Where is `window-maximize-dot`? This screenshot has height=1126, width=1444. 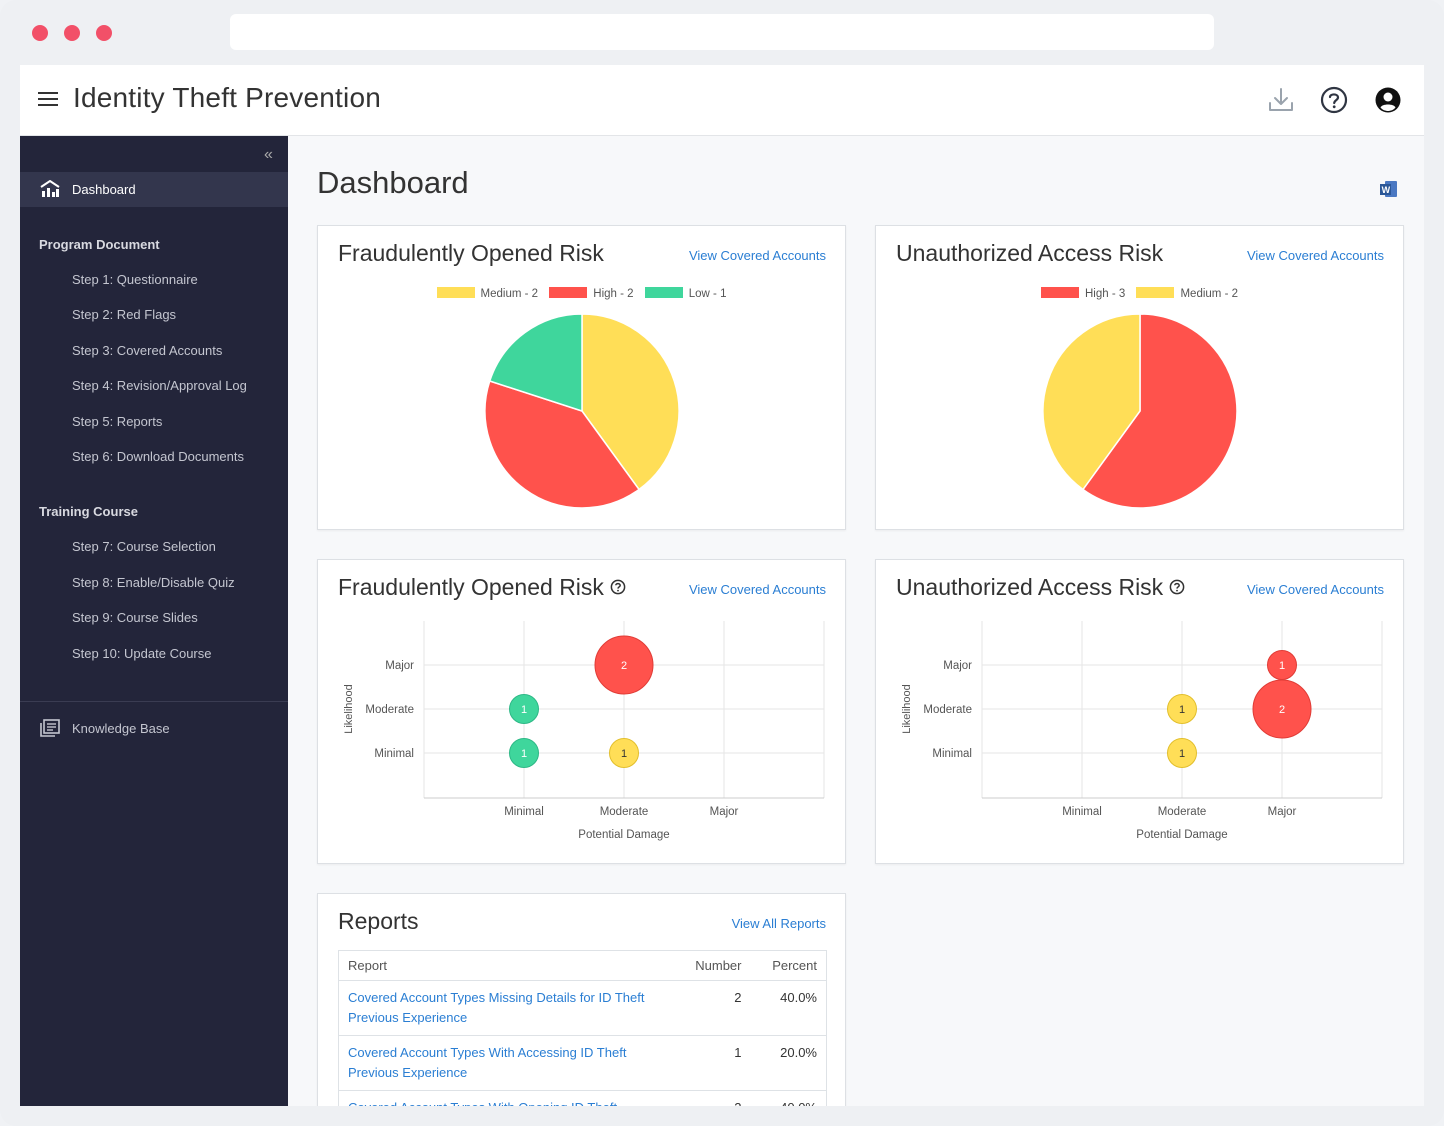 window-maximize-dot is located at coordinates (104, 33).